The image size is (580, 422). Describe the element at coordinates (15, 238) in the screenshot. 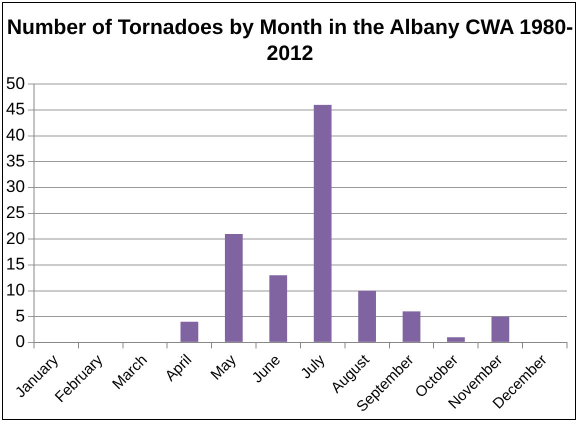

I see `y-tick-label: 20` at that location.